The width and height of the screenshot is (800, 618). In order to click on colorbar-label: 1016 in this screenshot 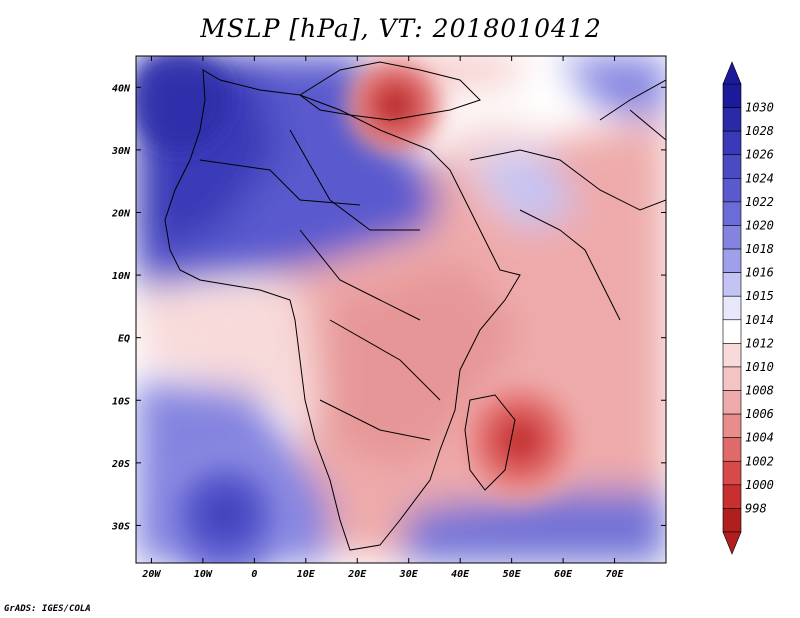, I will do `click(759, 273)`.